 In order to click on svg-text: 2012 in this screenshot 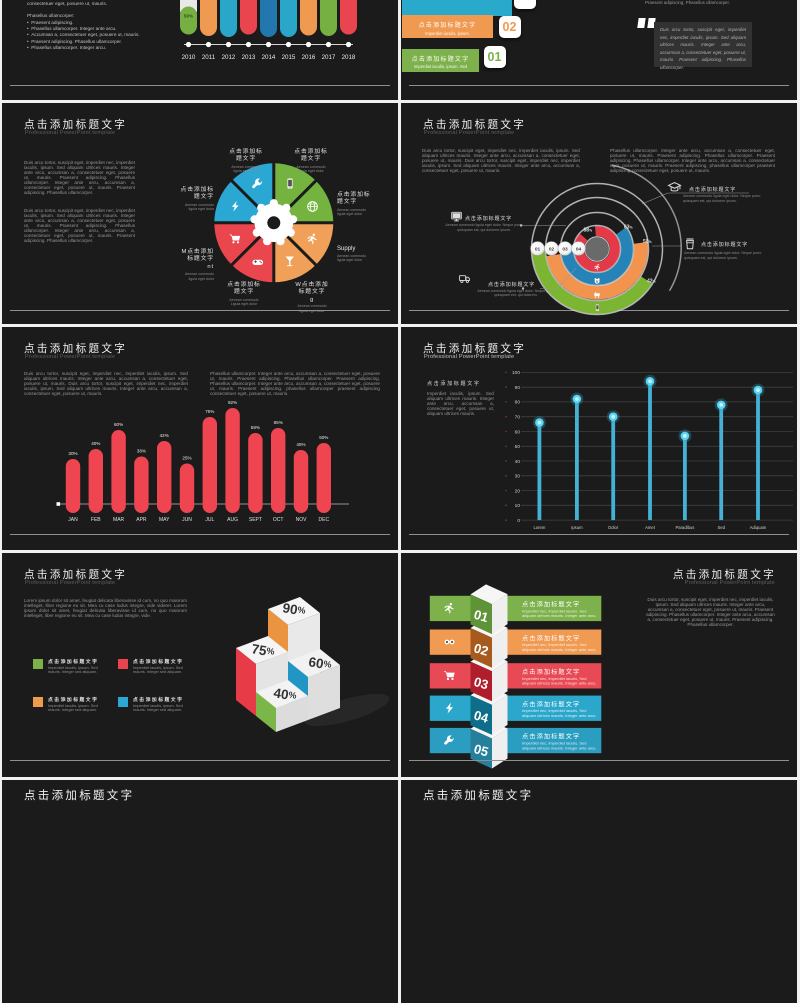, I will do `click(229, 57)`.